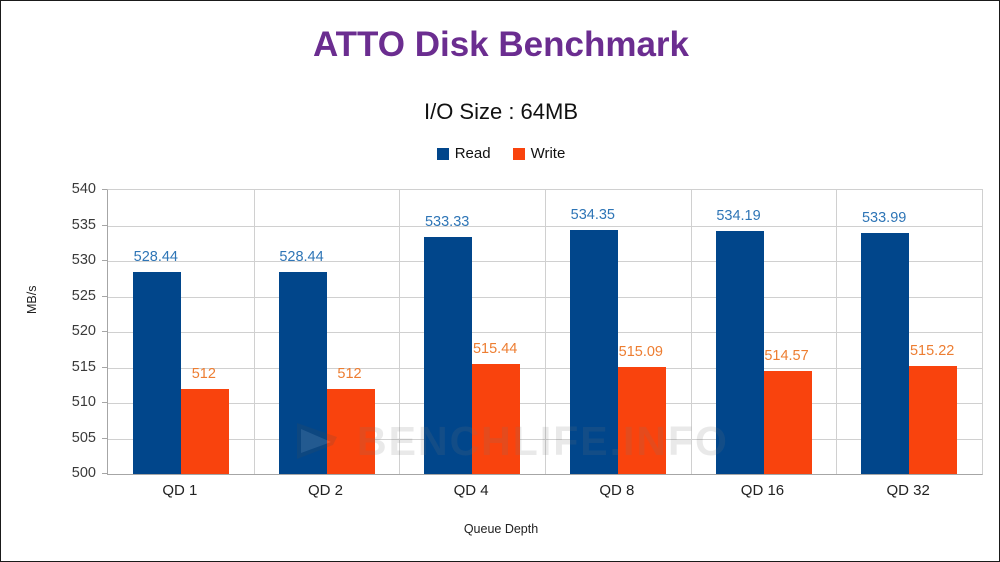 The height and width of the screenshot is (562, 1000). I want to click on bar-read-qd4, so click(448, 355).